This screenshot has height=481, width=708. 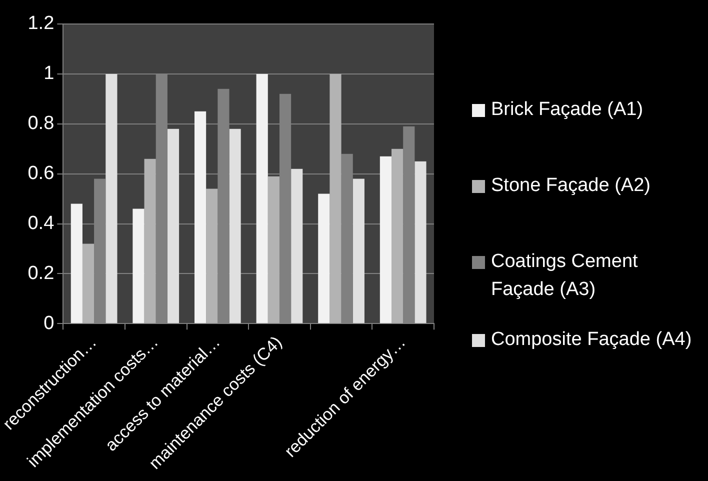 What do you see at coordinates (591, 340) in the screenshot?
I see `legend-label: Composite Façade (A4)` at bounding box center [591, 340].